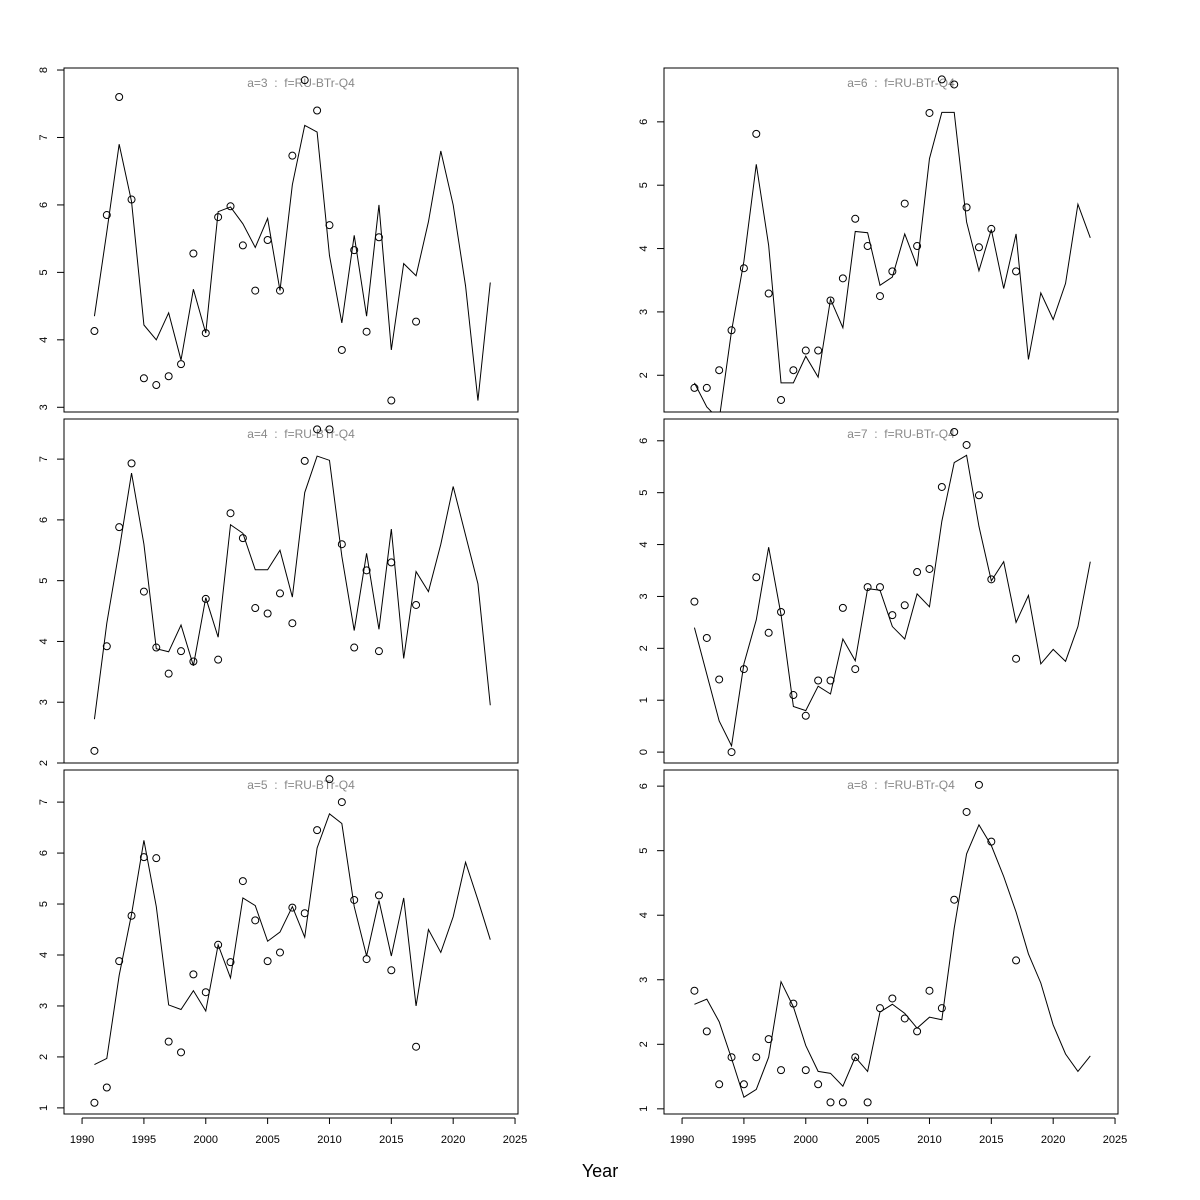 This screenshot has width=1200, height=1200. What do you see at coordinates (301, 434) in the screenshot?
I see `panel-title: a=4 : f=RU-BTr-Q4` at bounding box center [301, 434].